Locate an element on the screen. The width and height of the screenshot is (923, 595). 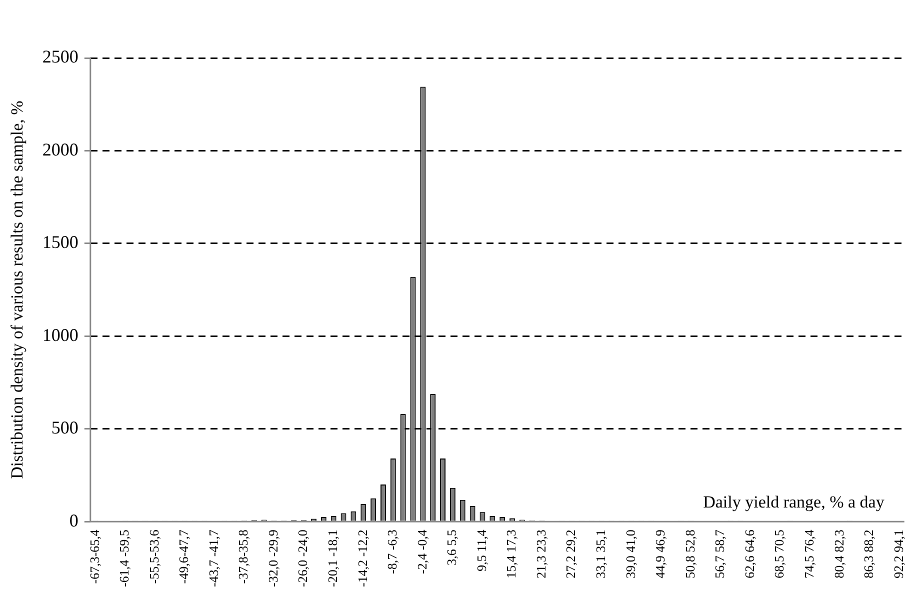
x-tick-label: -2,4 -0,4 is located at coordinates (422, 551).